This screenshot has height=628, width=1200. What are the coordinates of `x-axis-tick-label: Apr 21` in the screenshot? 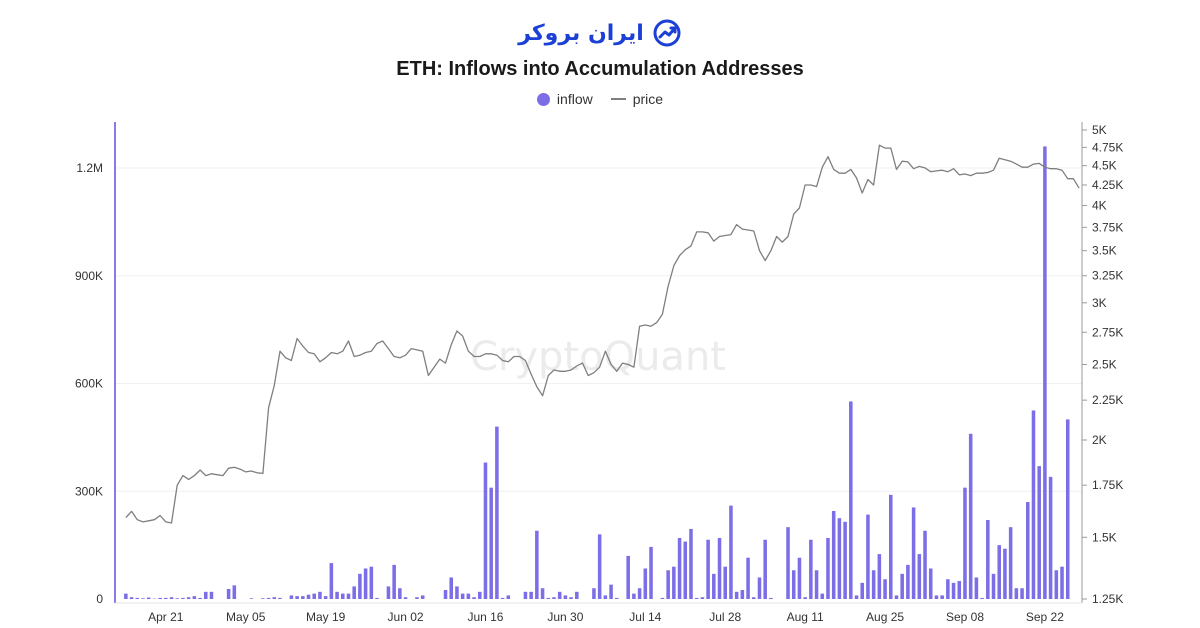 It's located at (166, 617).